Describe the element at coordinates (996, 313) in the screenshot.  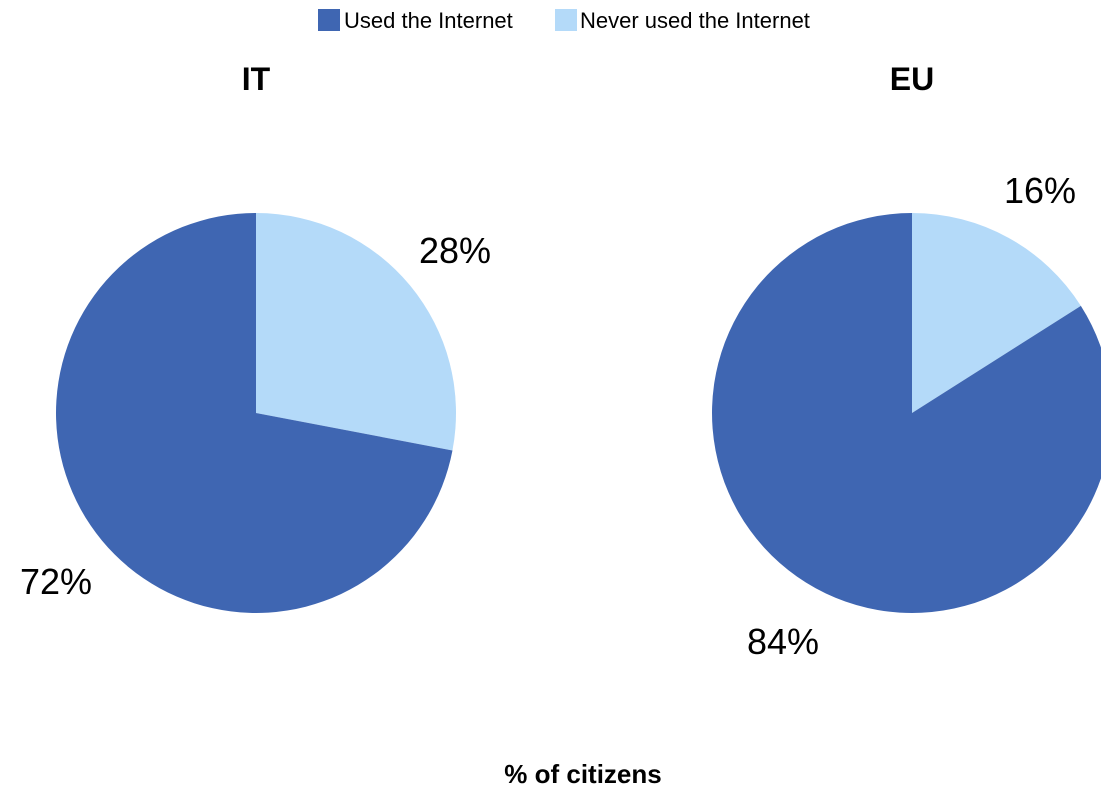
I see `pie-eu-slice-never` at that location.